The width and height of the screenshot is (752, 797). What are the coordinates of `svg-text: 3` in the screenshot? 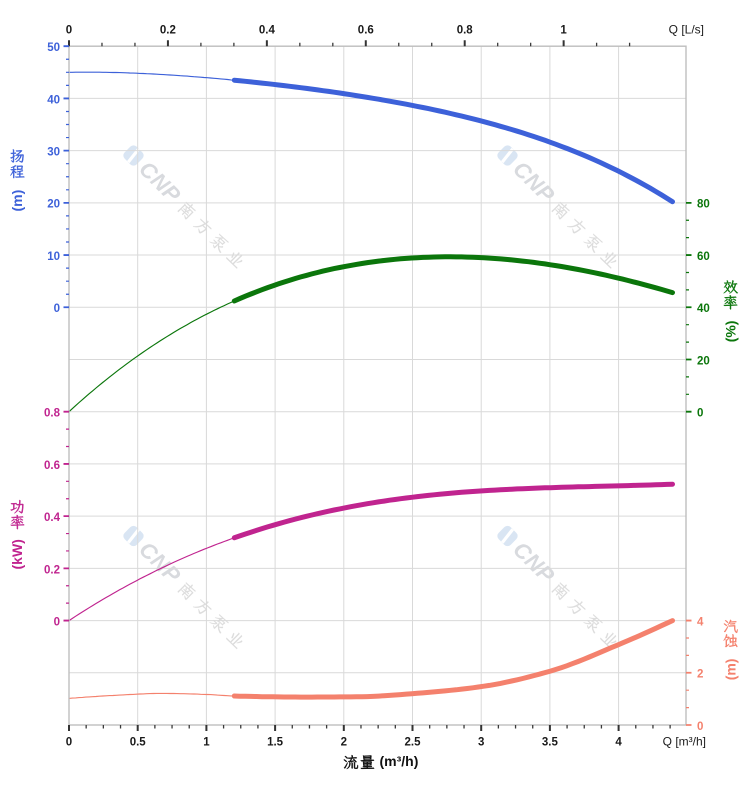 It's located at (481, 743).